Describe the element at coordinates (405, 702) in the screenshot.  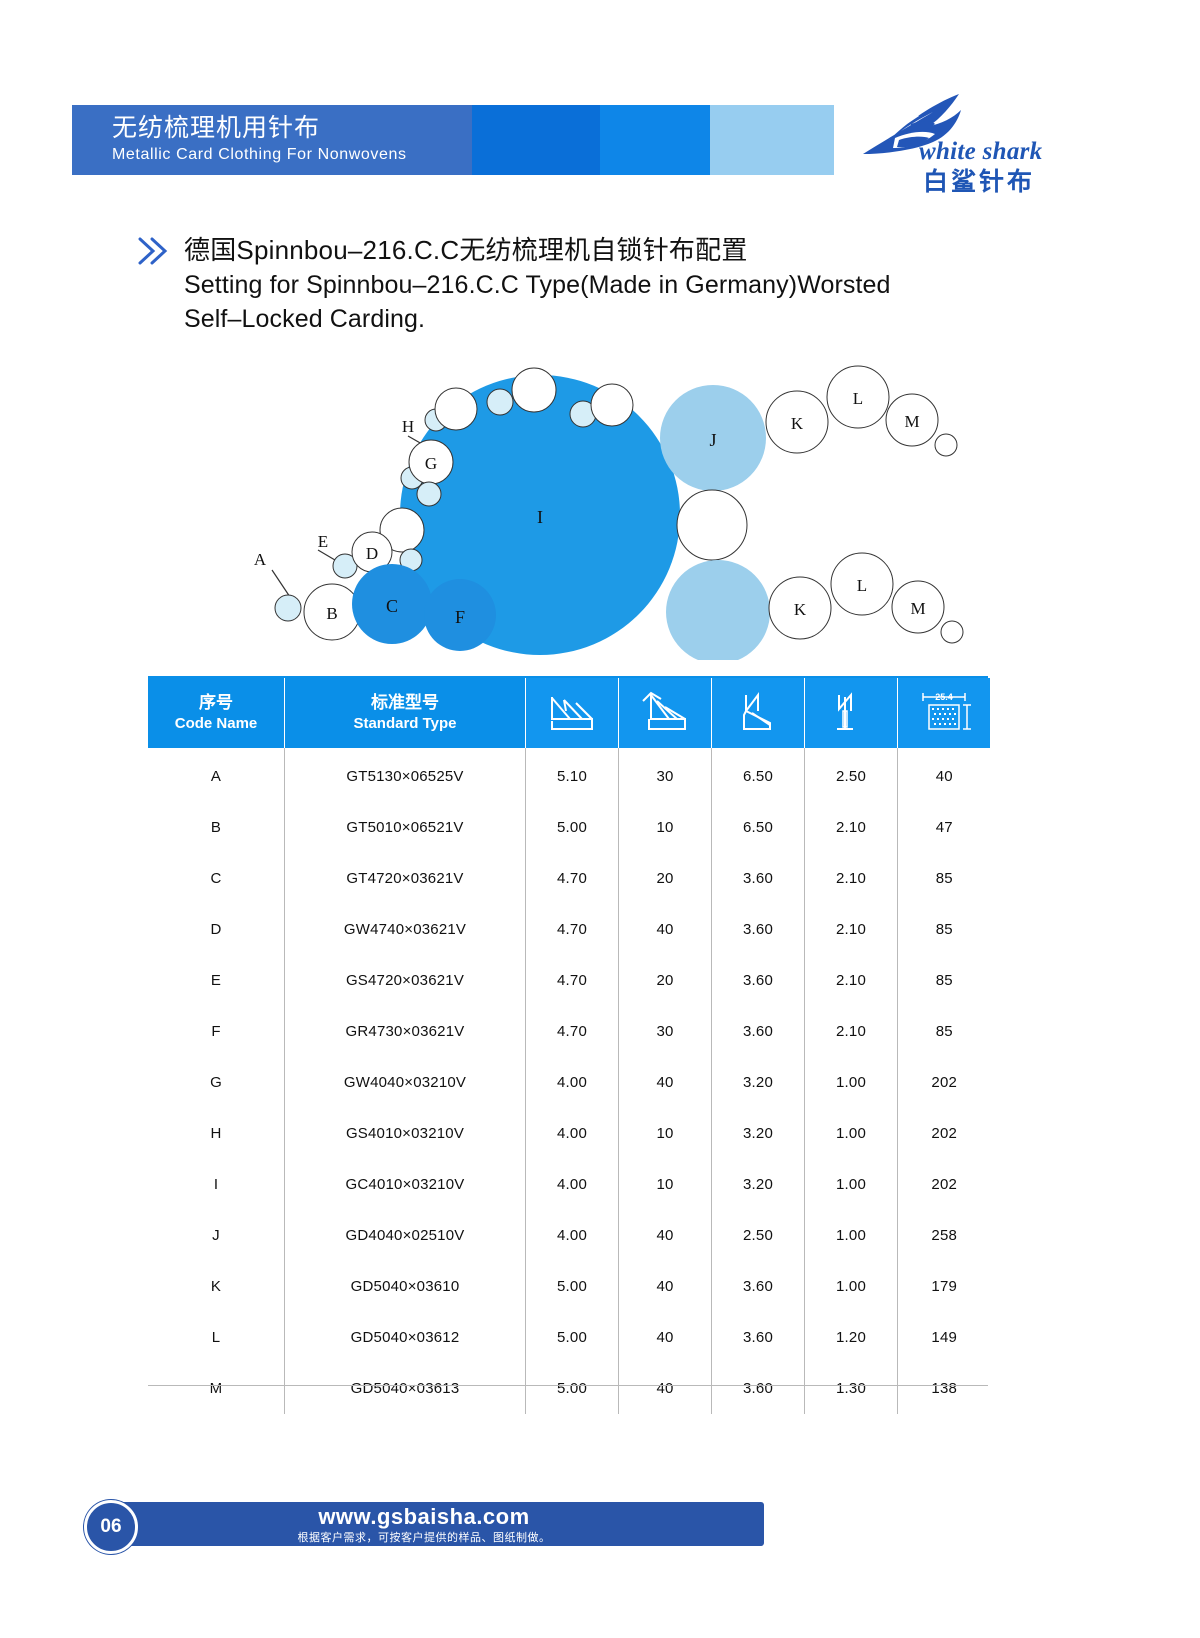
I see `col-header-type-cn: 标准型号` at that location.